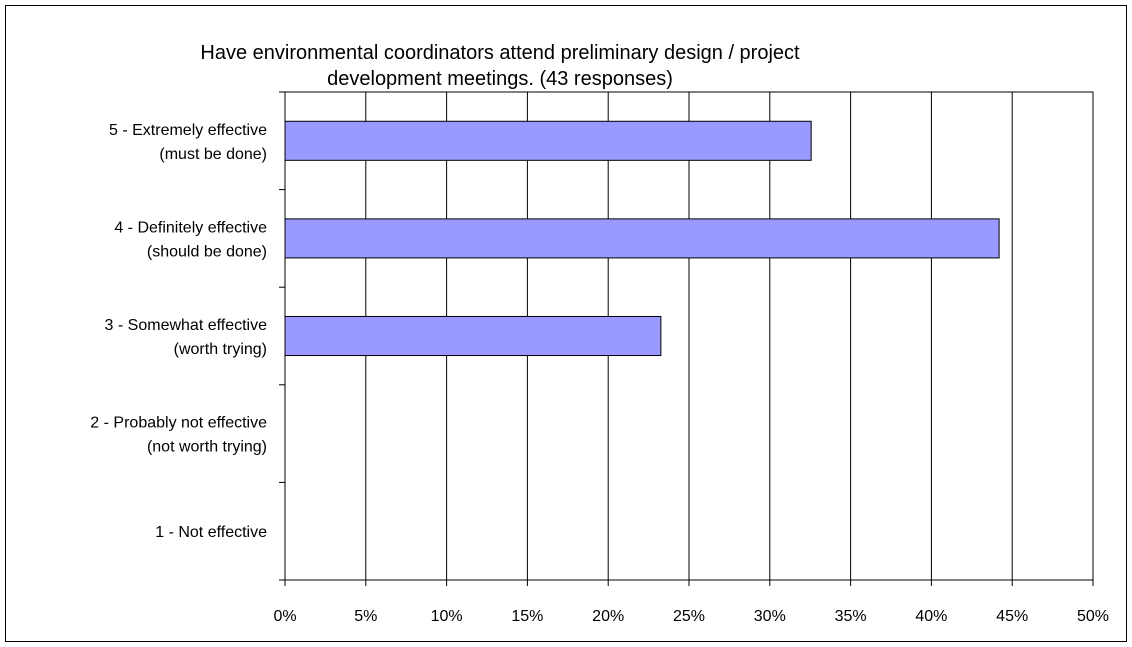 Image resolution: width=1132 pixels, height=647 pixels. Describe the element at coordinates (207, 251) in the screenshot. I see `category-label: (should be done)` at that location.